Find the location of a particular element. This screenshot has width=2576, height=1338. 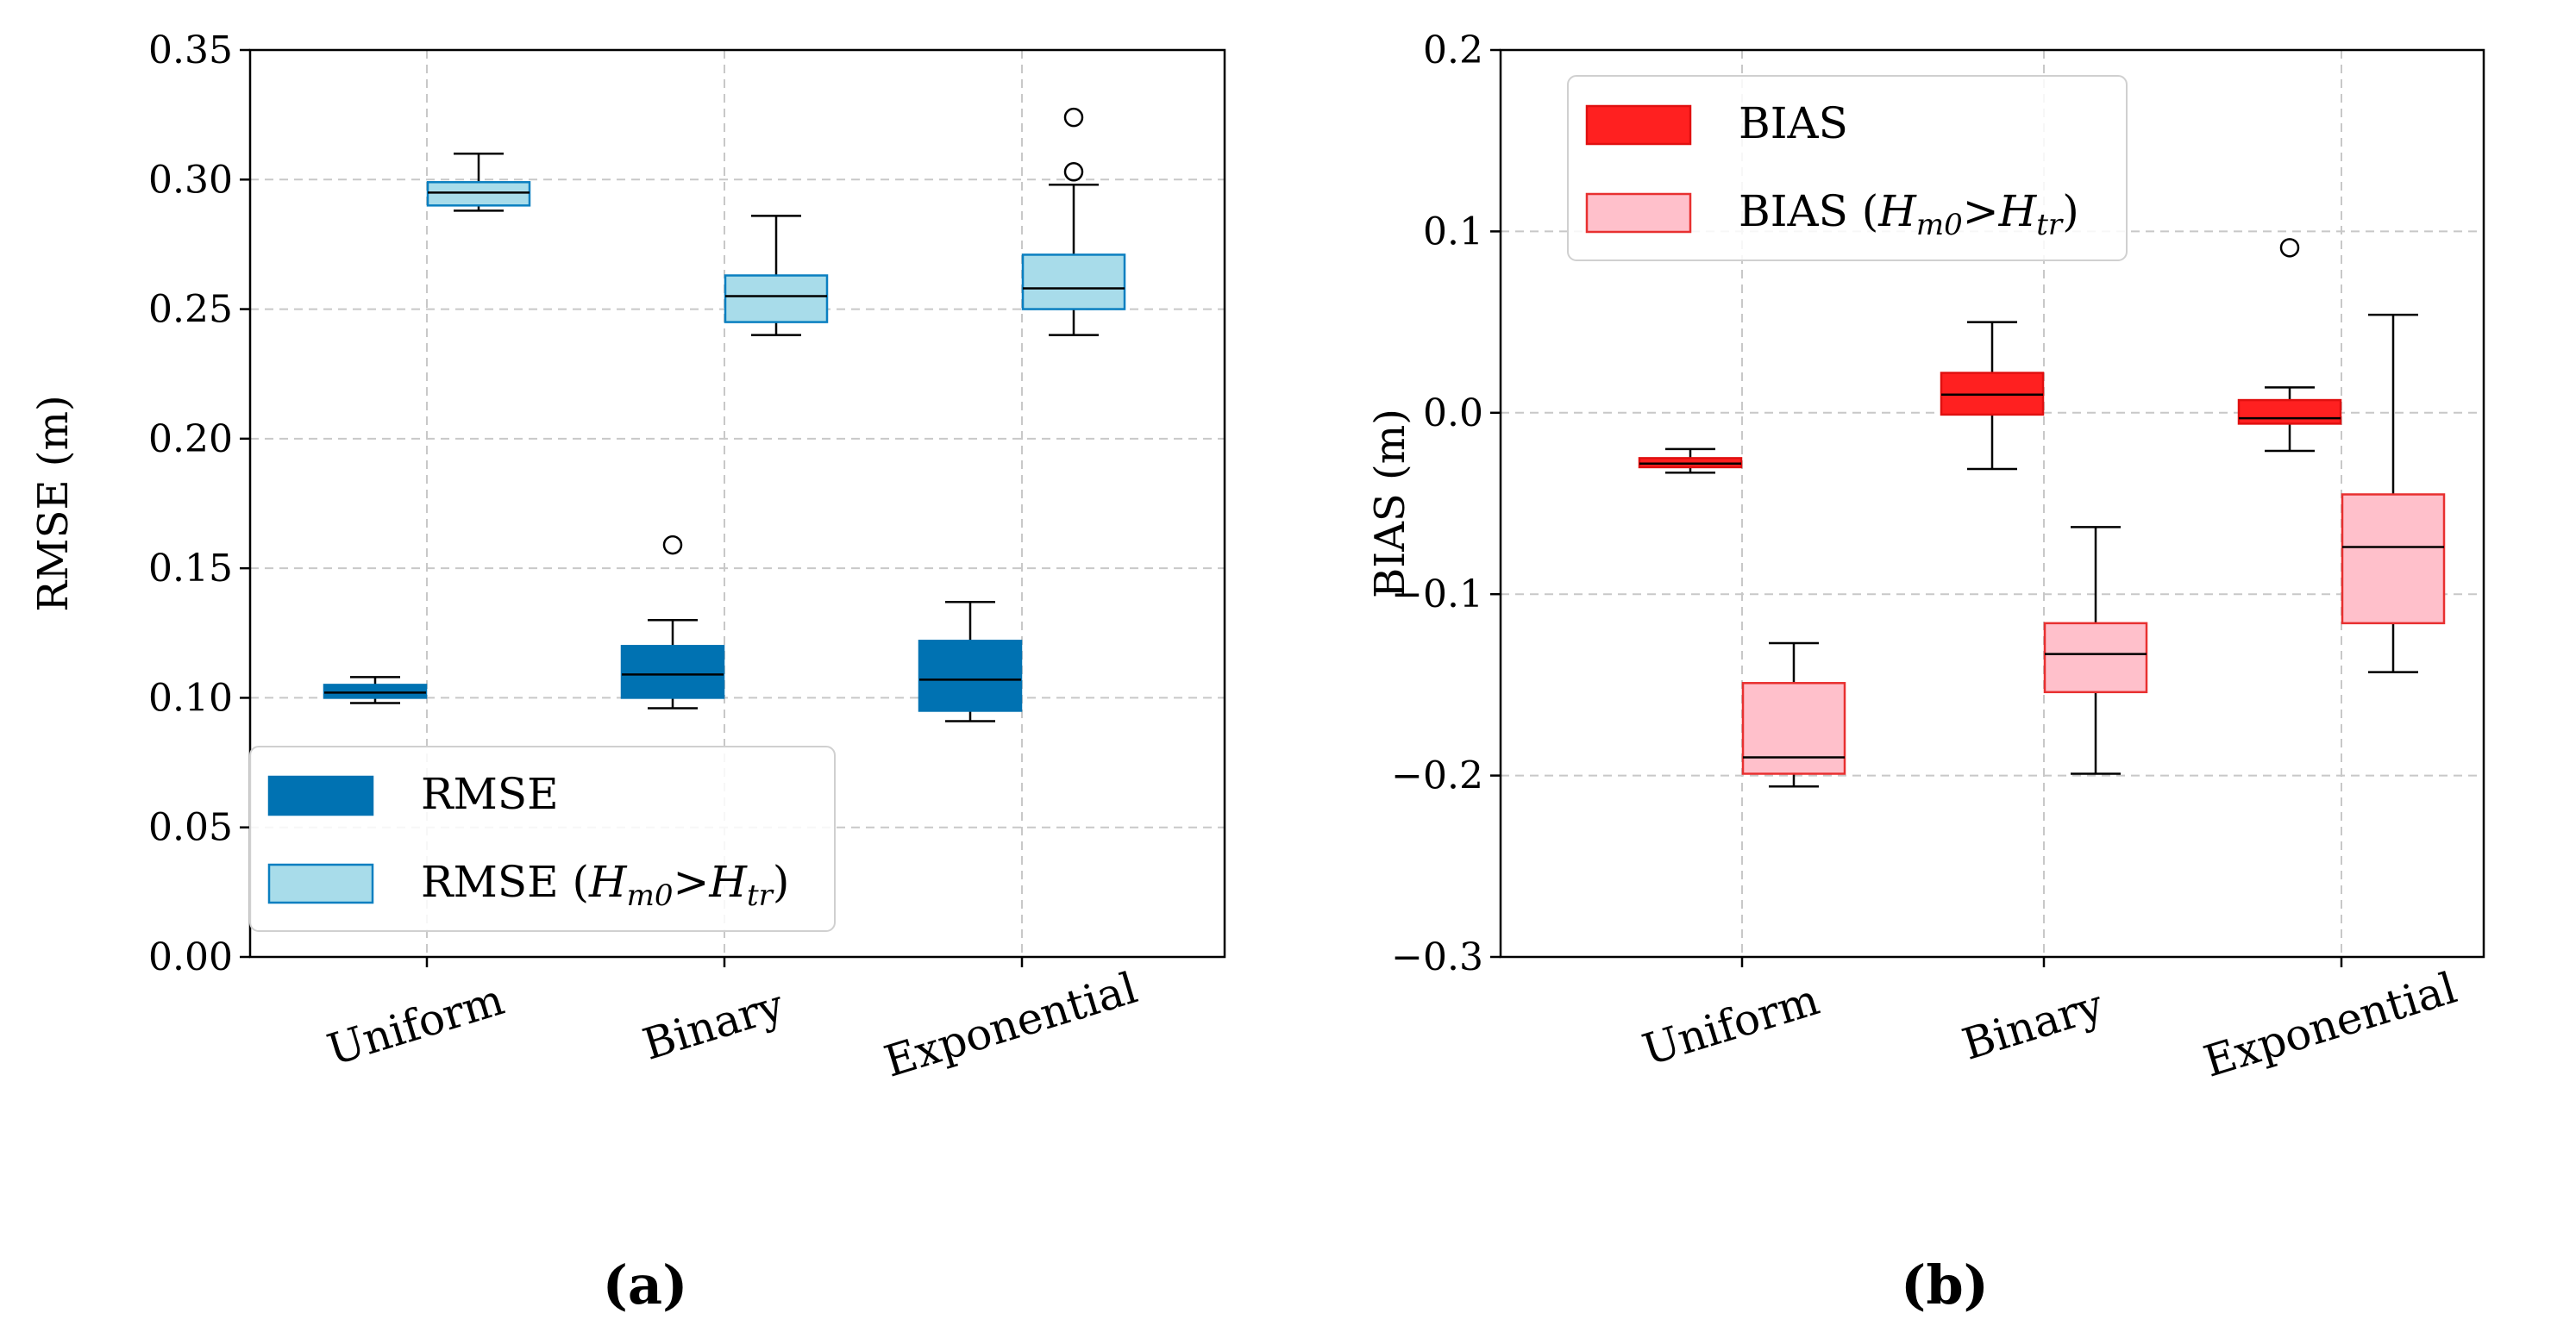

legend-entry-label: BIAS (Hm0>Htr) is located at coordinates (1909, 214).